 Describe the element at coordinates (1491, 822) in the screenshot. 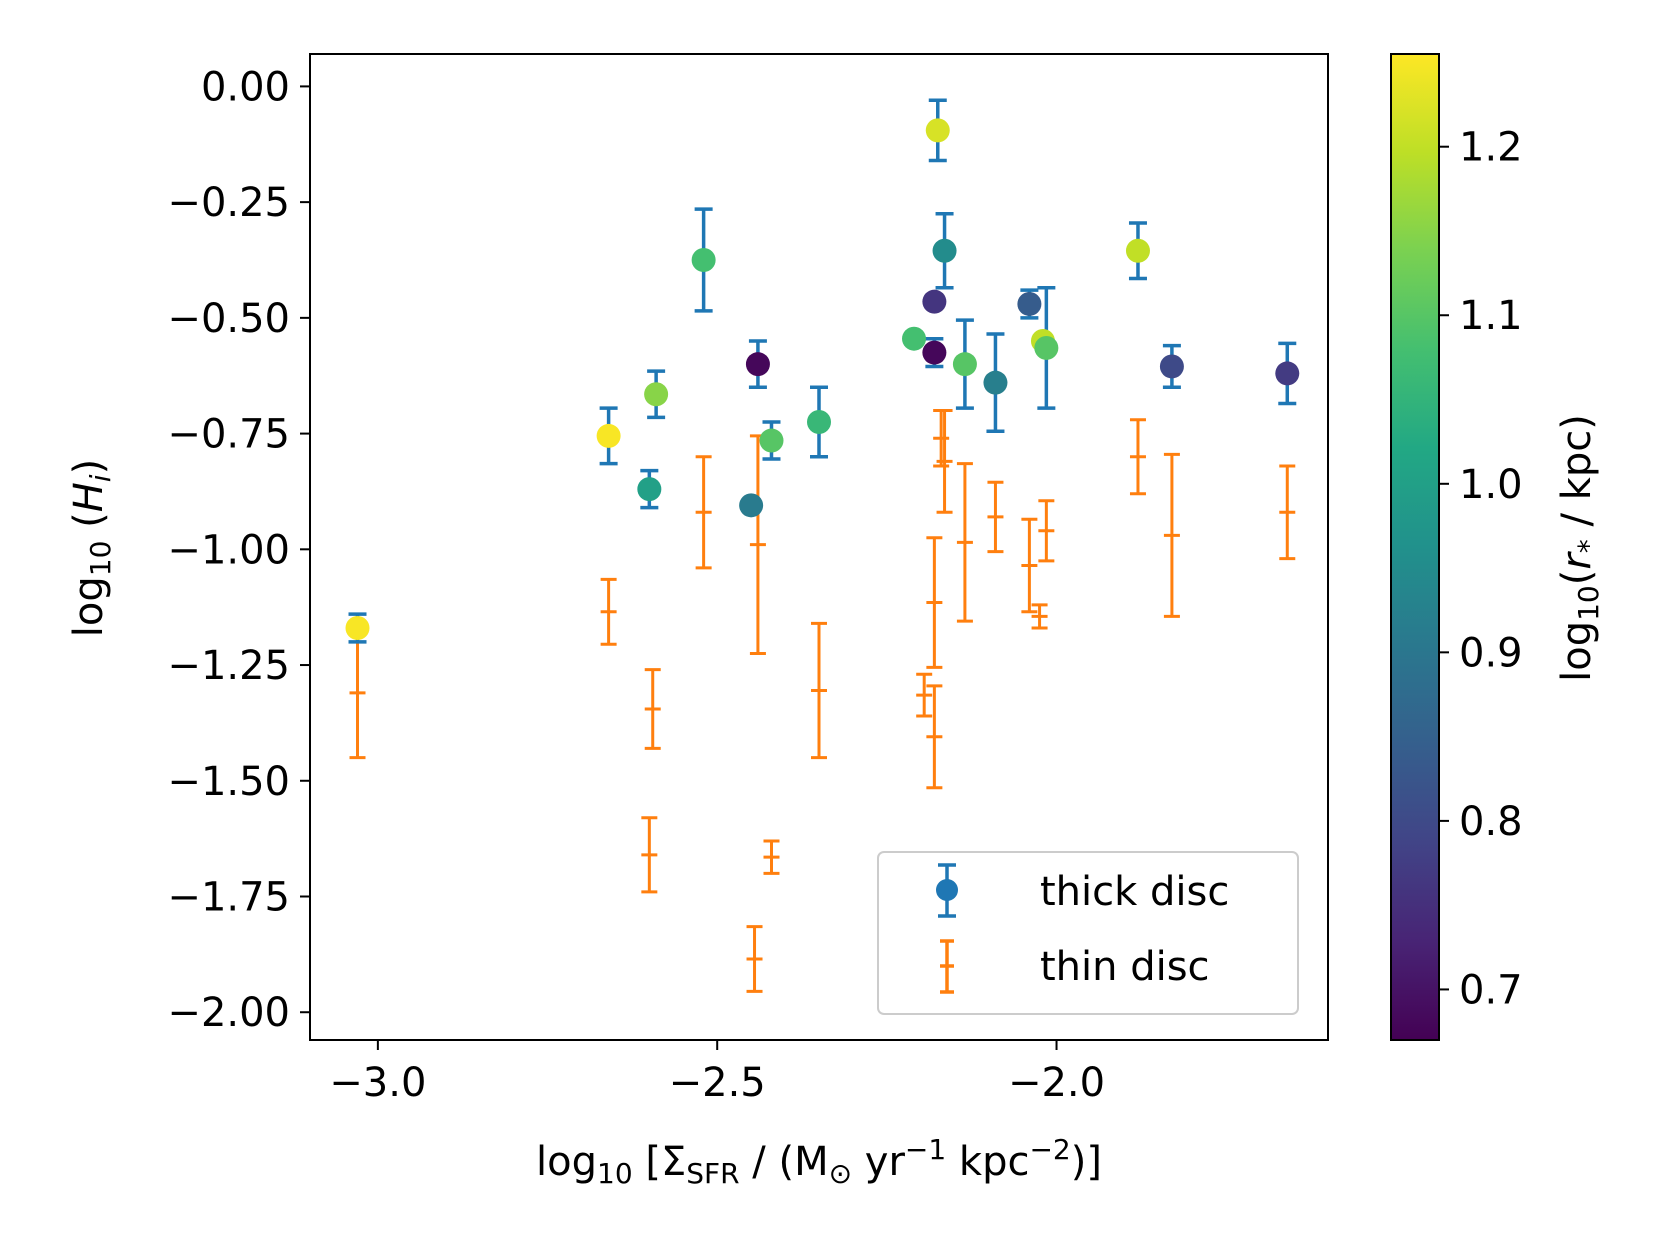

I see `colorbar-tick-label: 0.8` at that location.